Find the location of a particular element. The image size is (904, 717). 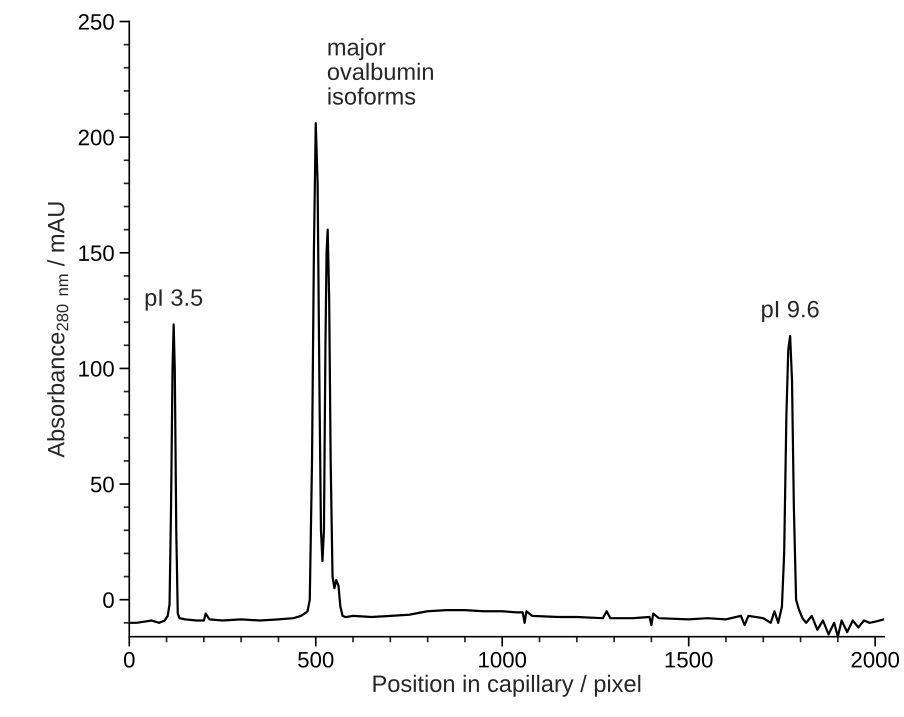

y-tick-label: 100 is located at coordinates (96, 368).